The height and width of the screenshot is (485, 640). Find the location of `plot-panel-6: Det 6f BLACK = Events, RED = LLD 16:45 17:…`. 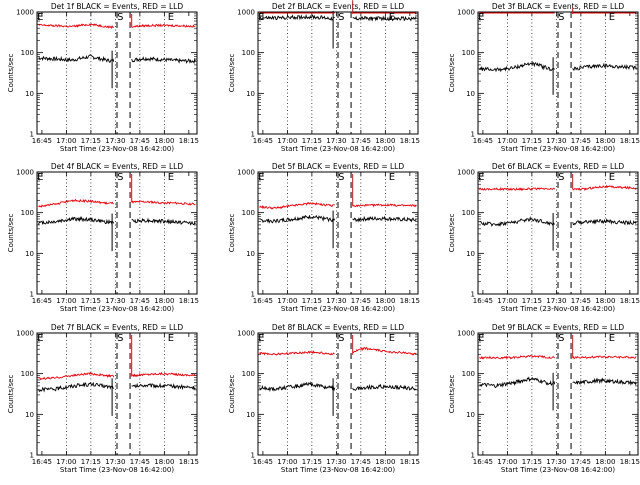

plot-panel-6: Det 6f BLACK = Events, RED = LLD 16:45 17:… is located at coordinates (544, 237).